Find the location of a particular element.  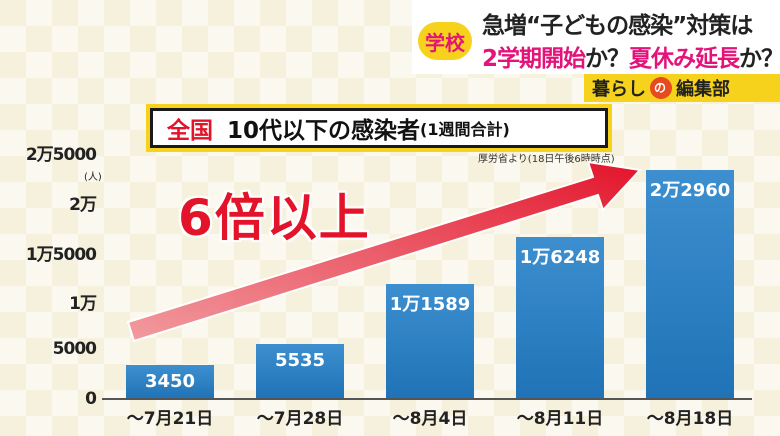

caption-line-2-c: 夏休み延長 is located at coordinates (684, 59).